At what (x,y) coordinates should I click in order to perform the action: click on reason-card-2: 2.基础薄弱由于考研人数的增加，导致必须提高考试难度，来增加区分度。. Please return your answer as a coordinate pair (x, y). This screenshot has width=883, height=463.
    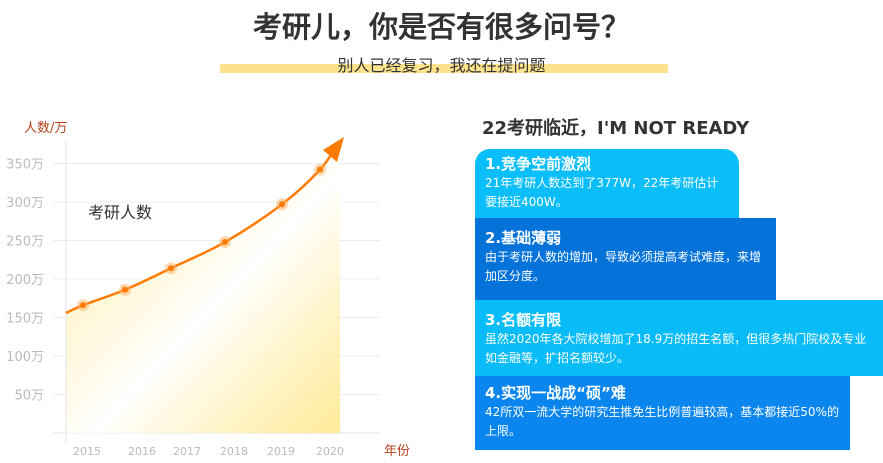
    Looking at the image, I should click on (625, 259).